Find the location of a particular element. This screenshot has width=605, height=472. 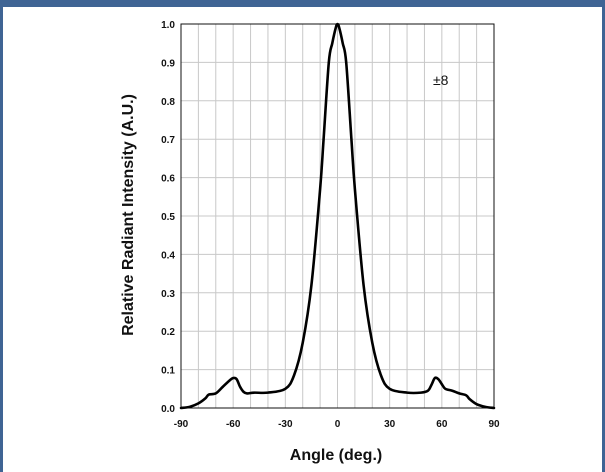

y-tick-labels: 0.0 0.1 0.2 0.3 0.4 0.5 0.6 0.7 0.8 0.9 1.0 is located at coordinates (168, 217).